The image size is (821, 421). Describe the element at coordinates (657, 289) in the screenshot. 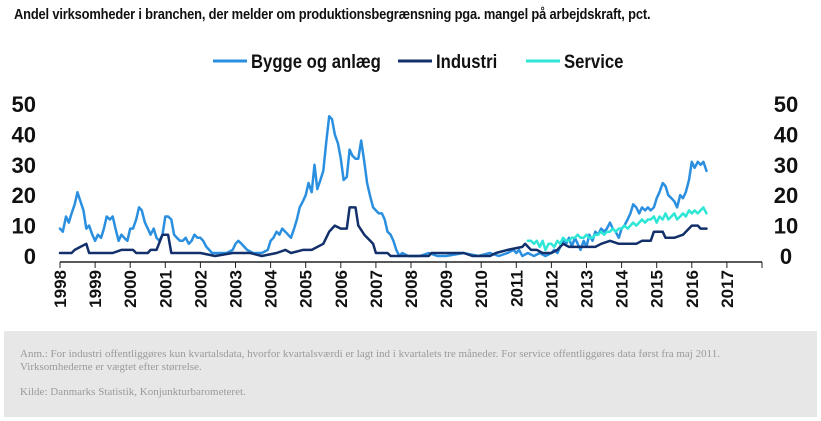

I see `x-tick-label: 2015` at that location.